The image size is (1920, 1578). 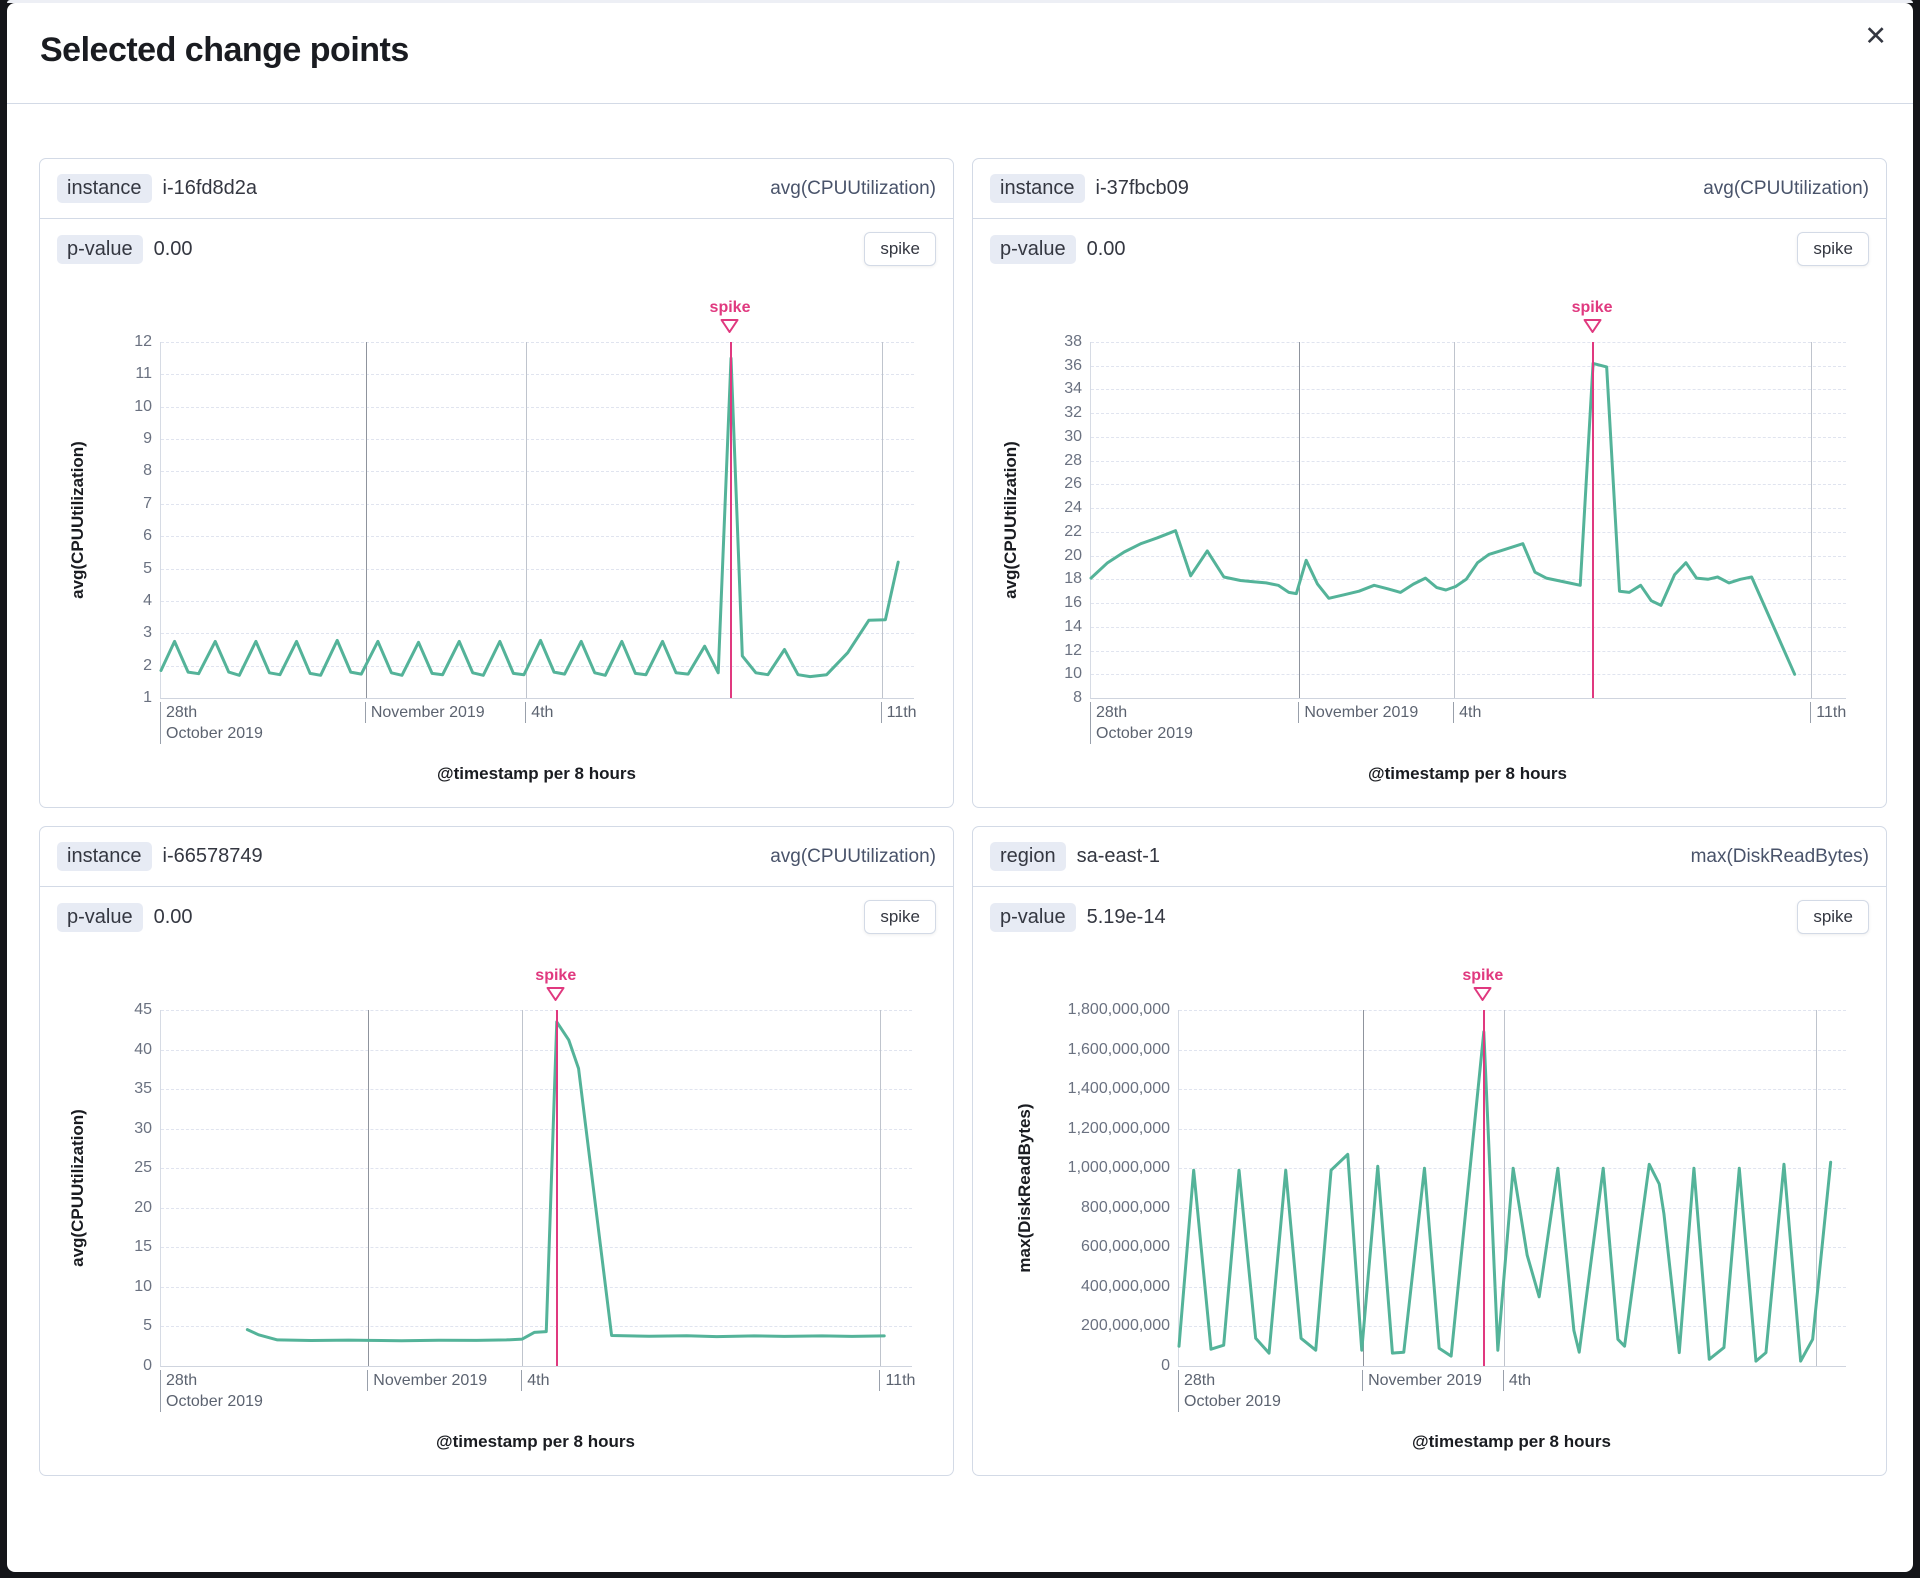 What do you see at coordinates (1361, 712) in the screenshot?
I see `x-tick-label-line2: November 2019` at bounding box center [1361, 712].